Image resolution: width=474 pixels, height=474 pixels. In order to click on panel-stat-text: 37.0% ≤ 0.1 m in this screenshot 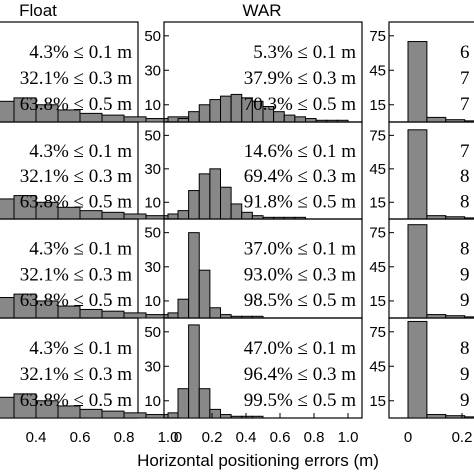, I will do `click(300, 249)`.